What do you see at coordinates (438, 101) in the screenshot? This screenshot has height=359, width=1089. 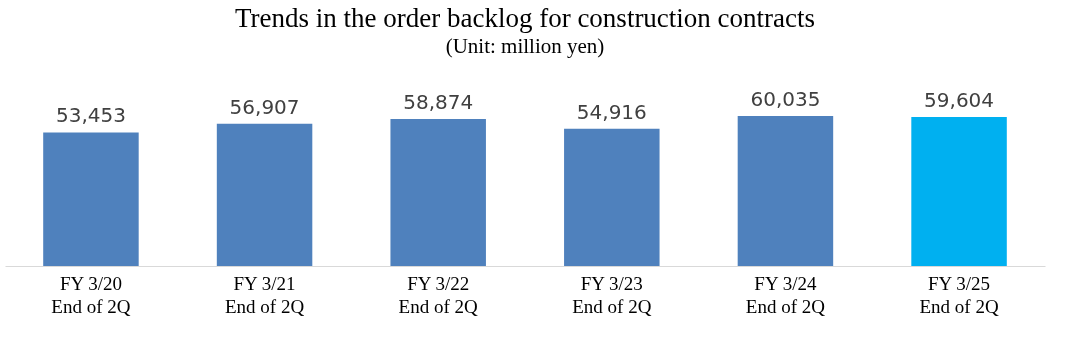 I see `data-label: 58,874` at bounding box center [438, 101].